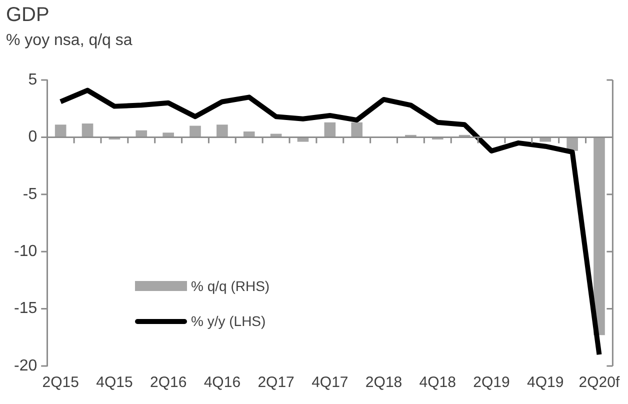 This screenshot has width=628, height=404. I want to click on legend-label: % y/y (LHS), so click(228, 321).